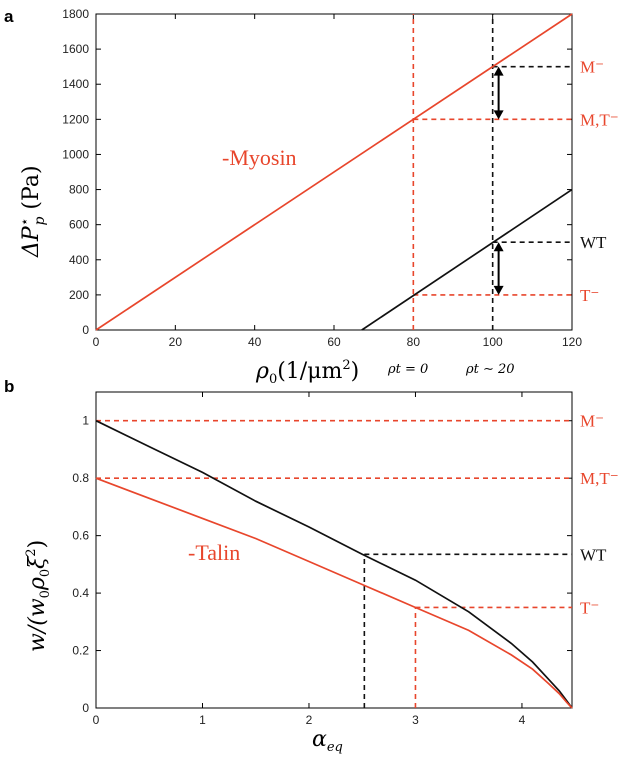 This screenshot has height=757, width=637. What do you see at coordinates (85, 421) in the screenshot?
I see `y-tick-label: 1` at bounding box center [85, 421].